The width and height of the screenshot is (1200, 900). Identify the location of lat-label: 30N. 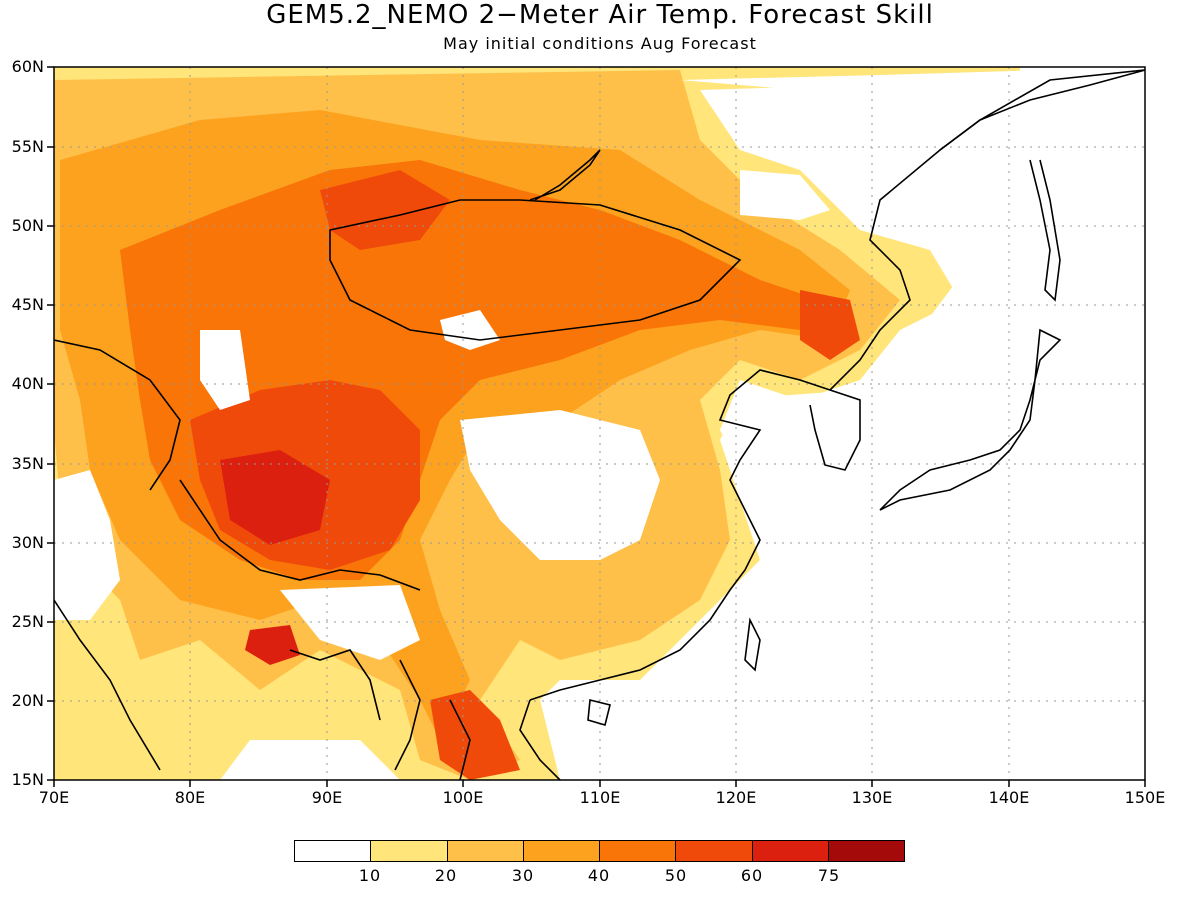
(27, 542).